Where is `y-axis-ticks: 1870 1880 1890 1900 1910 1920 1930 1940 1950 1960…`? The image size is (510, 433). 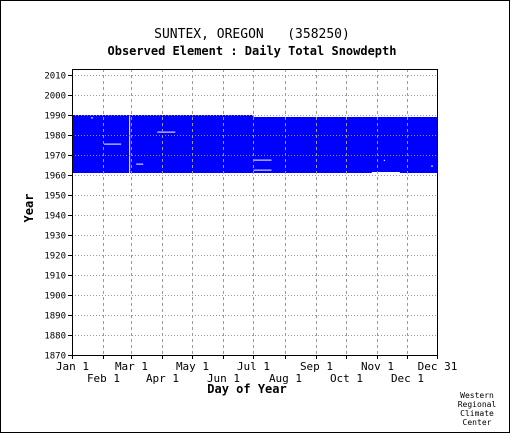
y-axis-ticks: 1870 1880 1890 1900 1910 1920 1930 1940 1950 1960… is located at coordinates (58, 217).